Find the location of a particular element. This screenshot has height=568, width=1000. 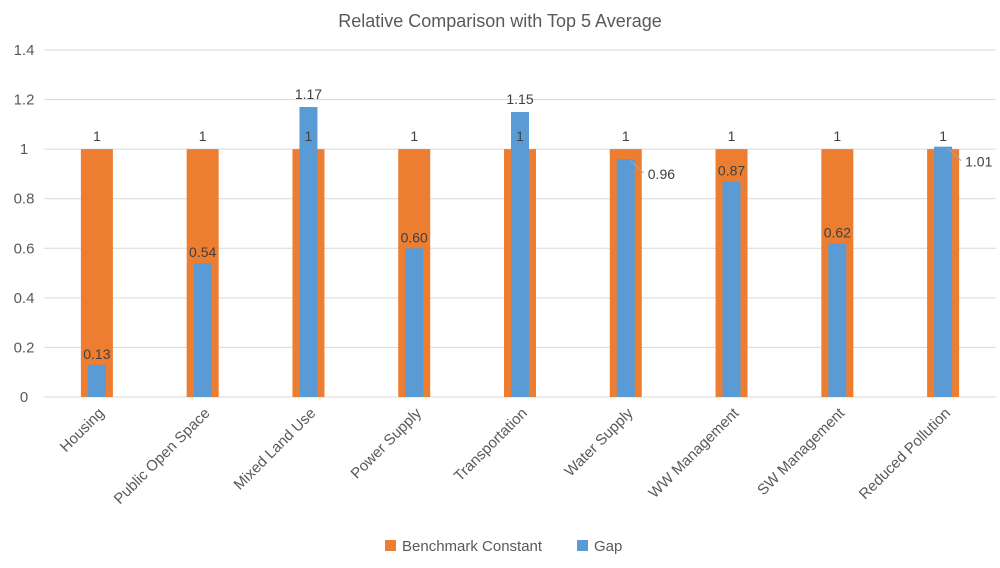

data-label-gap: 1.01 is located at coordinates (978, 162).